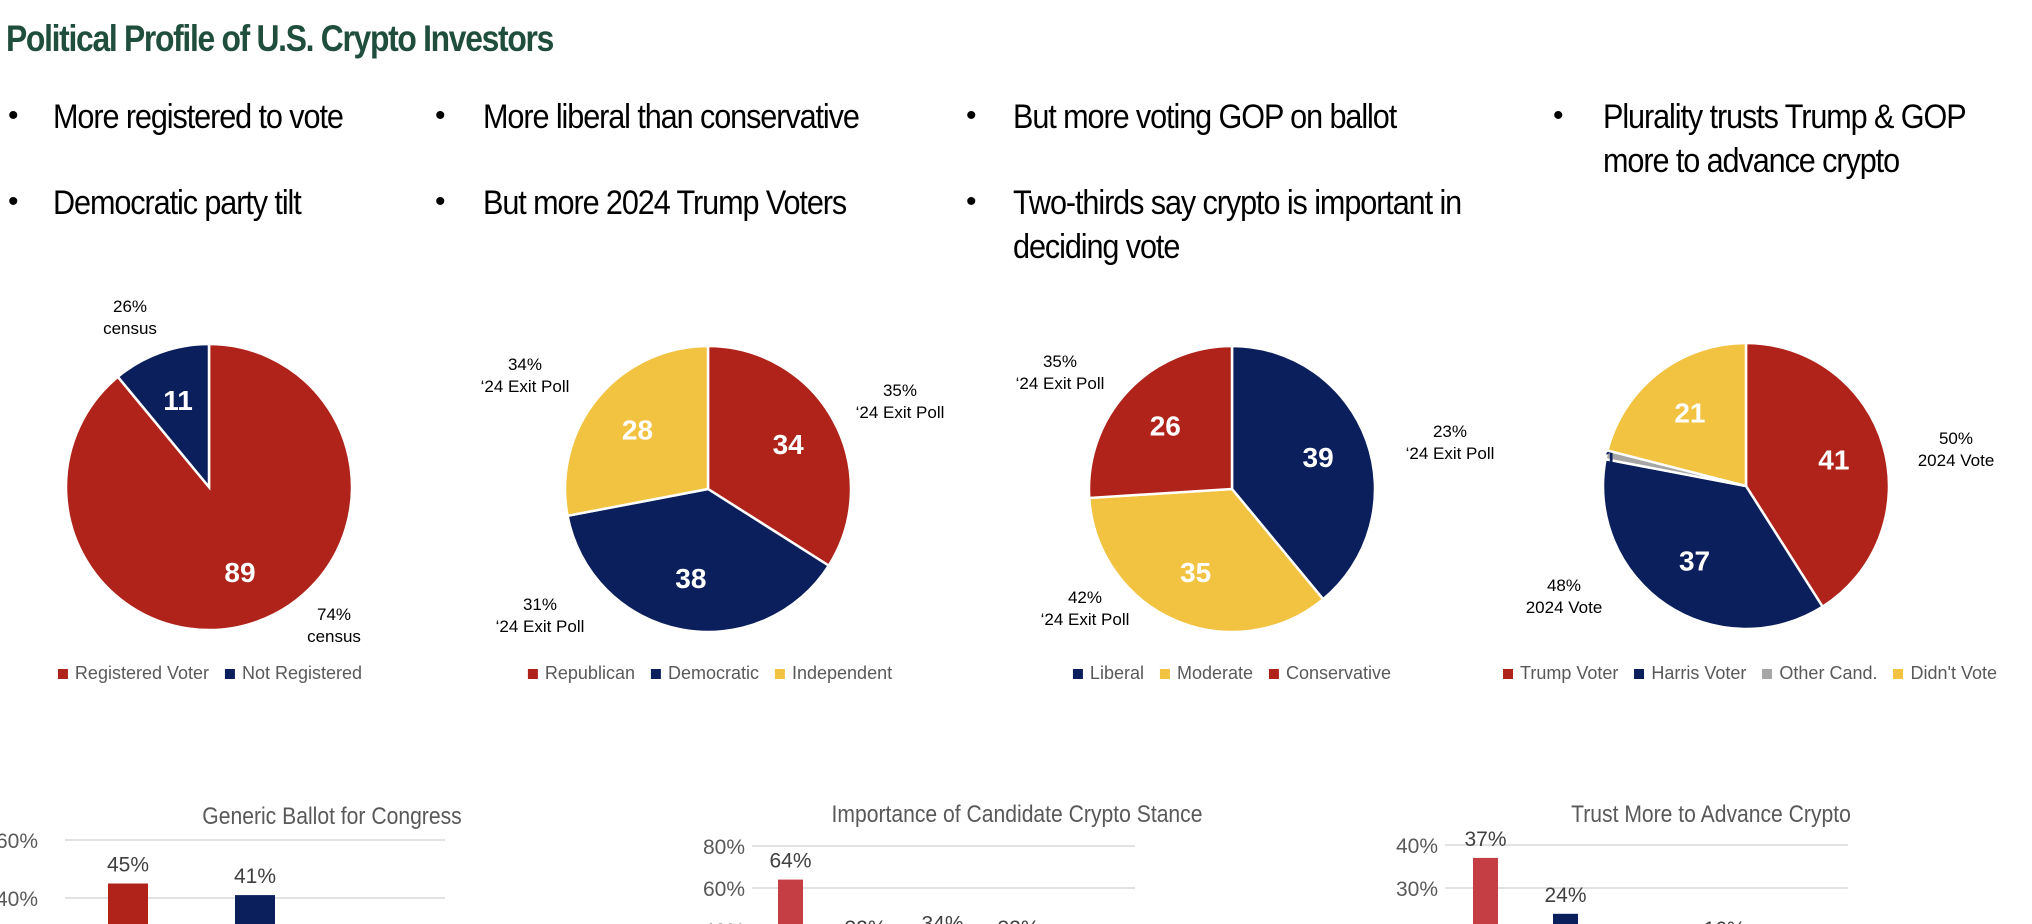 This screenshot has height=924, width=2032. Describe the element at coordinates (128, 865) in the screenshot. I see `bar-data-label: 45%` at that location.